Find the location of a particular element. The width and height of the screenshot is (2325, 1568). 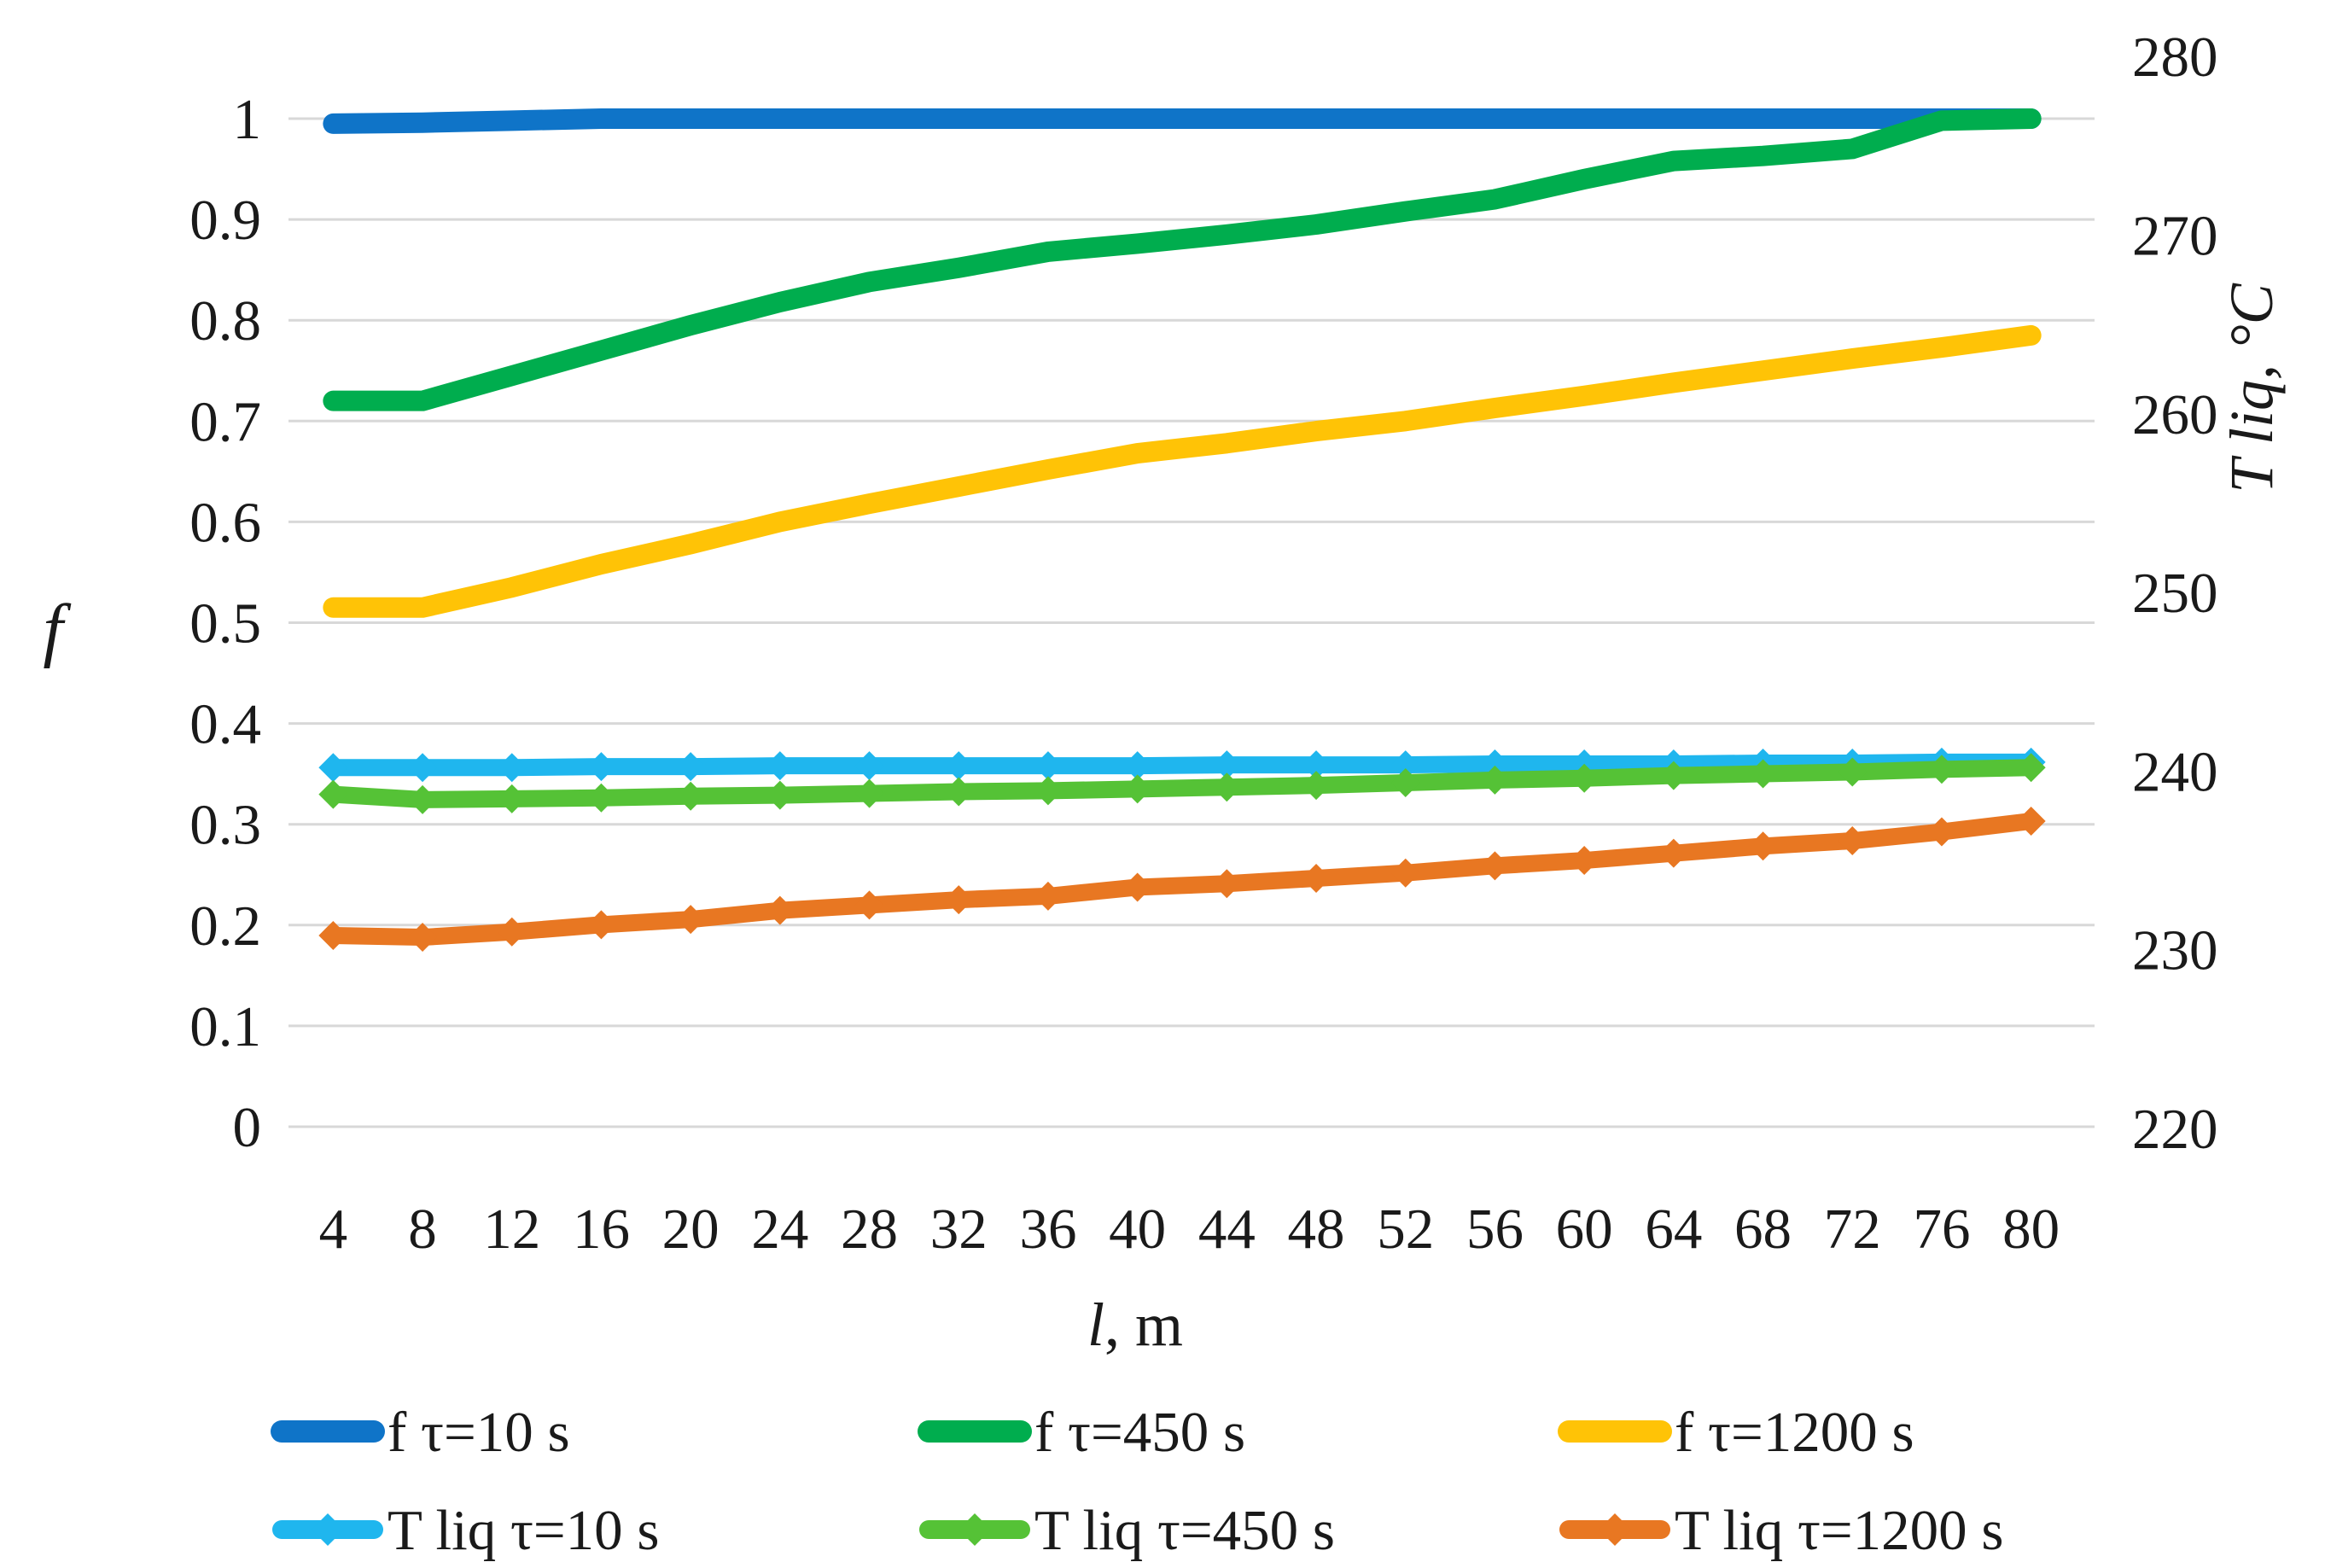

series-line-t-liq-450-s is located at coordinates (1182, 783).